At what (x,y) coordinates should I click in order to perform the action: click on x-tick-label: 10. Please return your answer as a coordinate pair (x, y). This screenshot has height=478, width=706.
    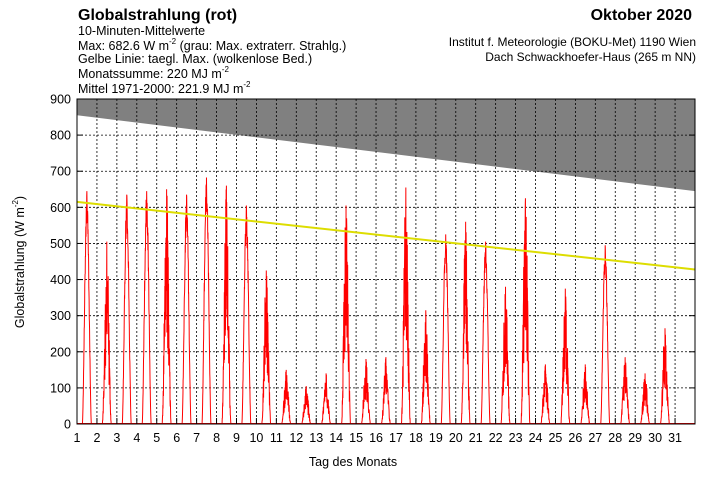
    Looking at the image, I should click on (256, 438).